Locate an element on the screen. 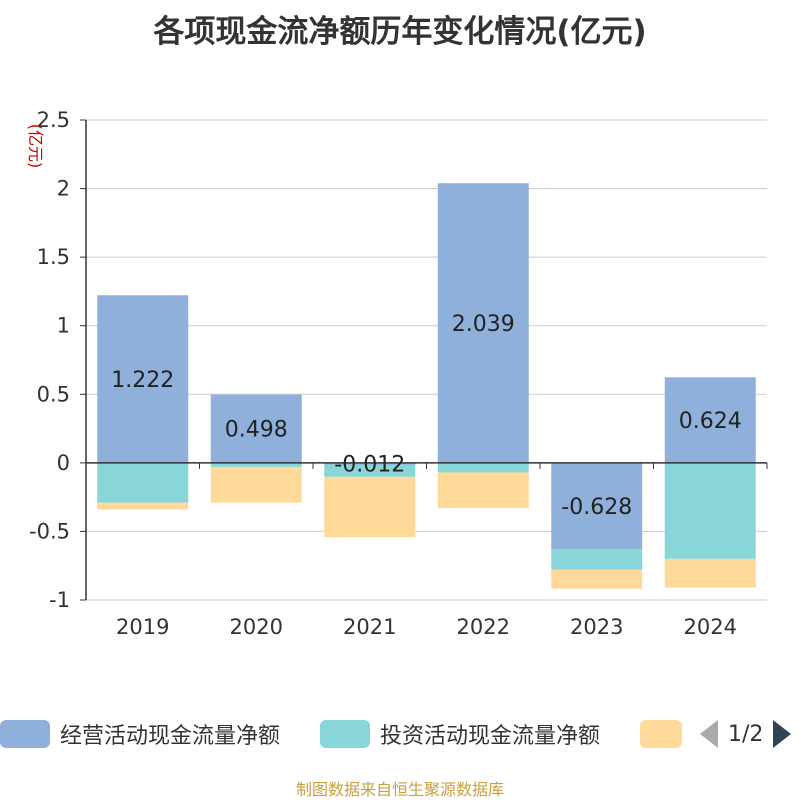  x-tick-label: 2020 is located at coordinates (256, 627).